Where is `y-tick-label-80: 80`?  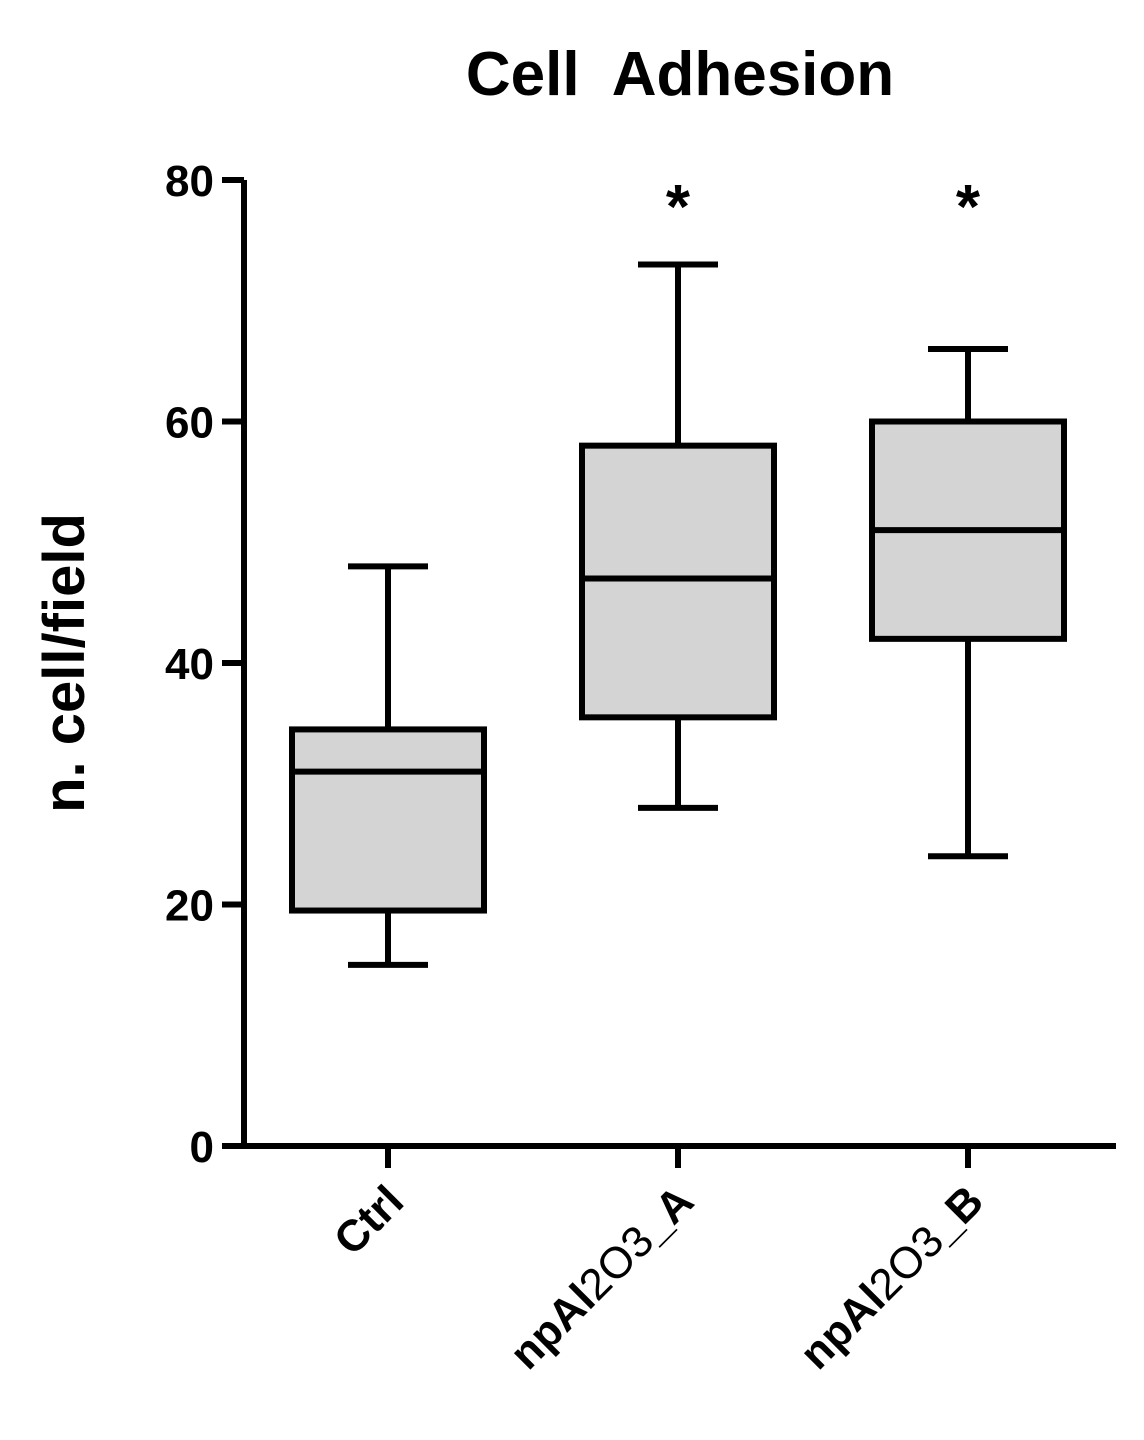 y-tick-label-80: 80 is located at coordinates (189, 181).